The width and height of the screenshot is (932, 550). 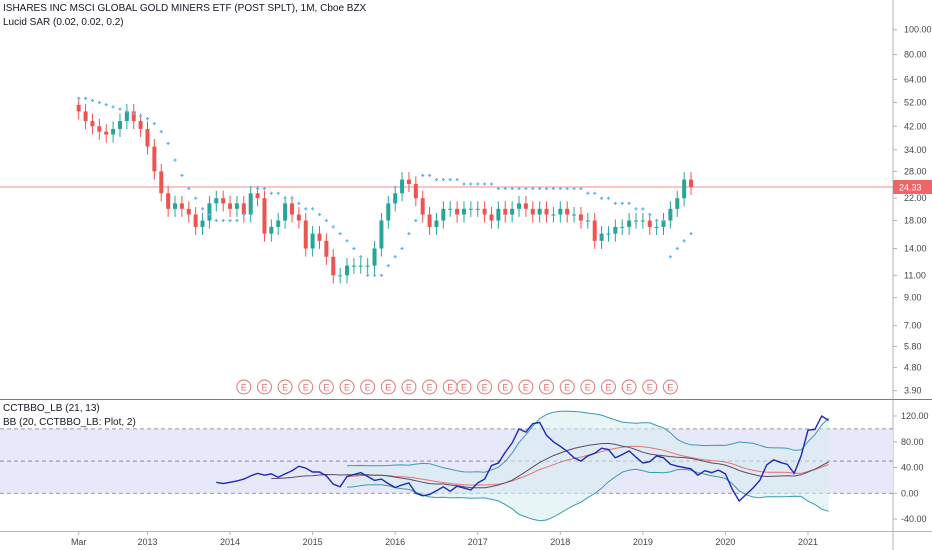 What do you see at coordinates (147, 542) in the screenshot?
I see `time-tick-label: 2013` at bounding box center [147, 542].